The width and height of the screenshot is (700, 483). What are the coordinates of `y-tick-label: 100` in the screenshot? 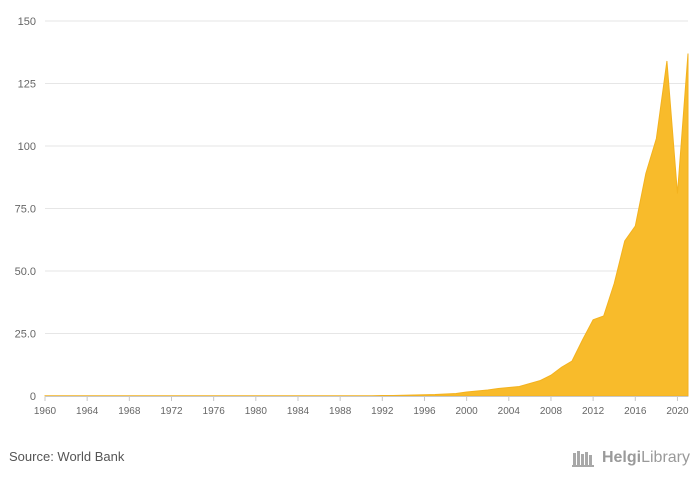 It's located at (27, 147).